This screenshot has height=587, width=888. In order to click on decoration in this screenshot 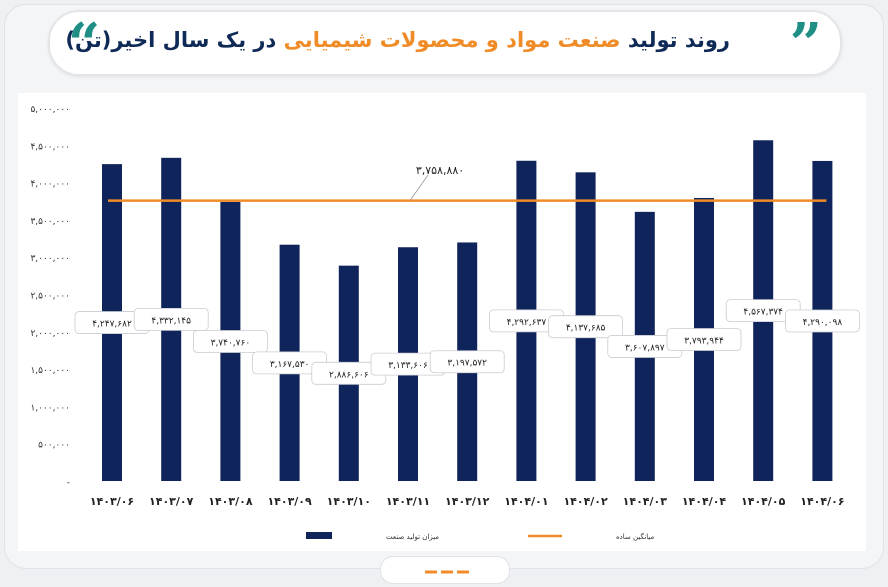, I will do `click(447, 572)`.